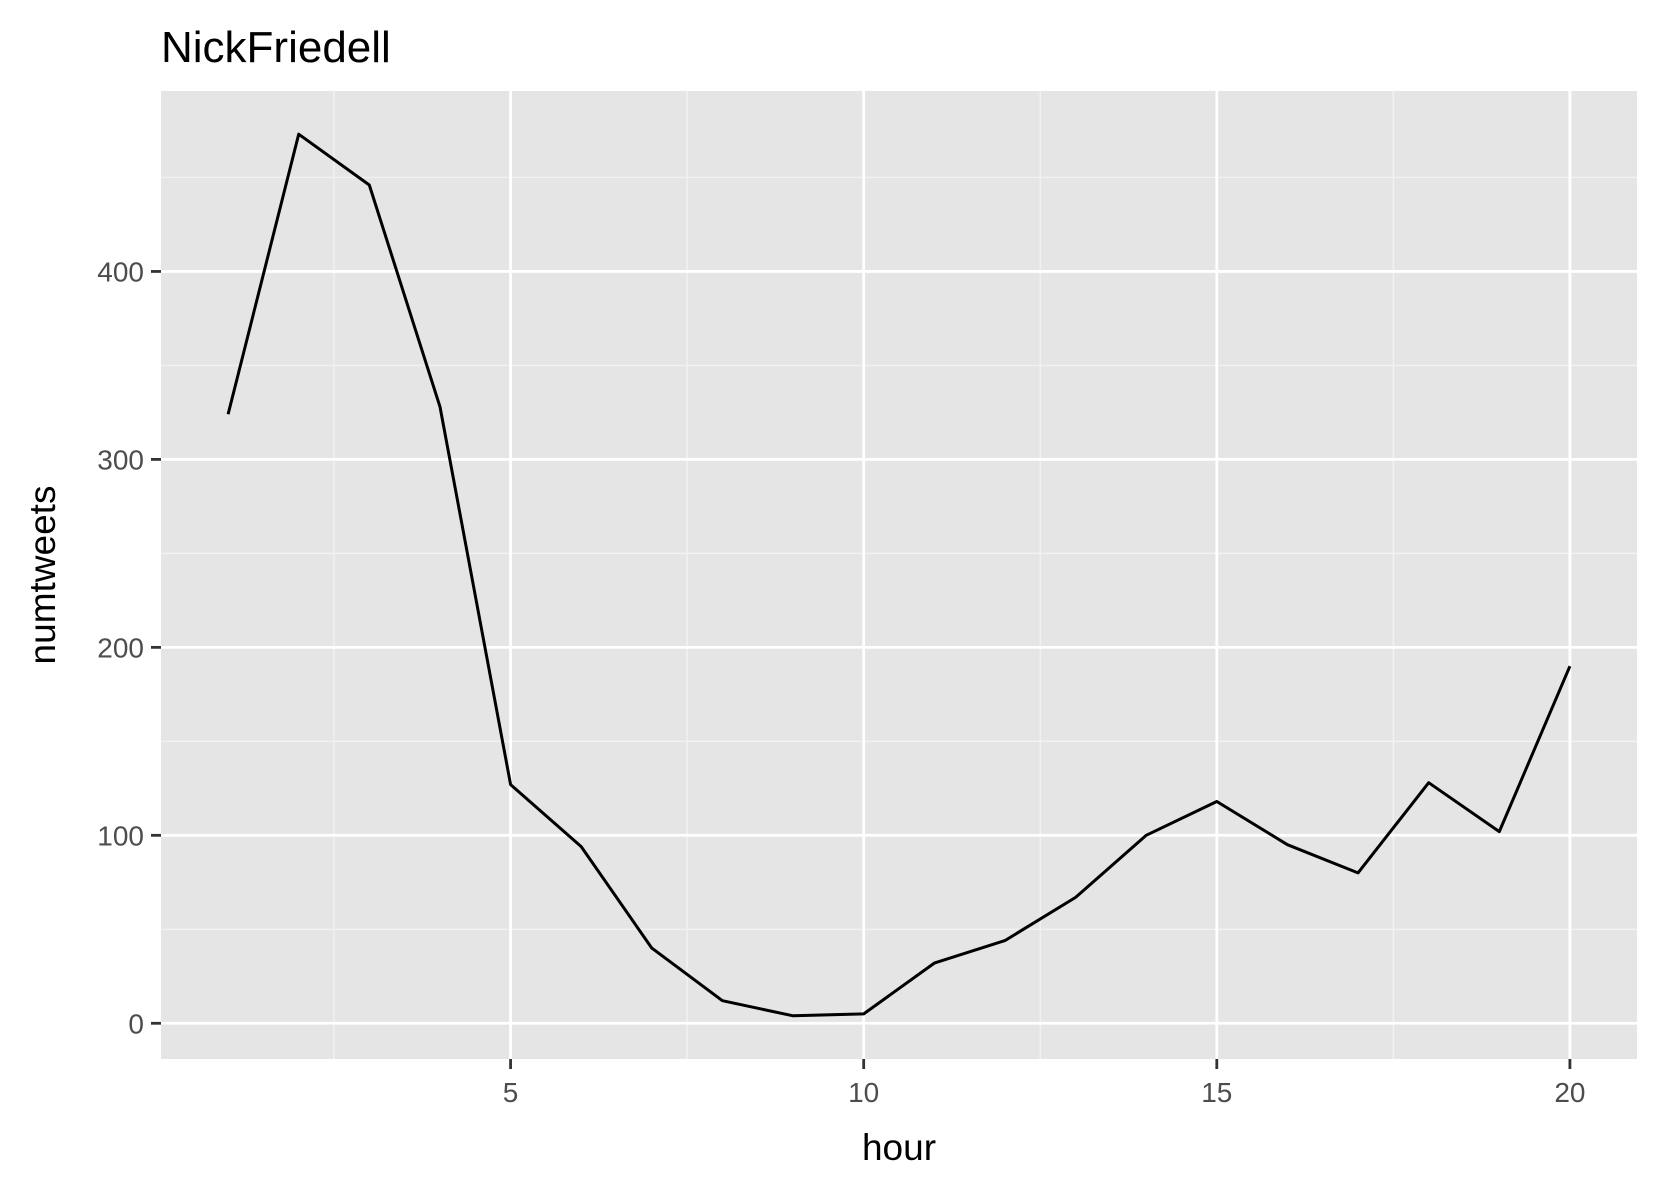 The width and height of the screenshot is (1653, 1181). What do you see at coordinates (120, 835) in the screenshot?
I see `y-tick-label: 100` at bounding box center [120, 835].